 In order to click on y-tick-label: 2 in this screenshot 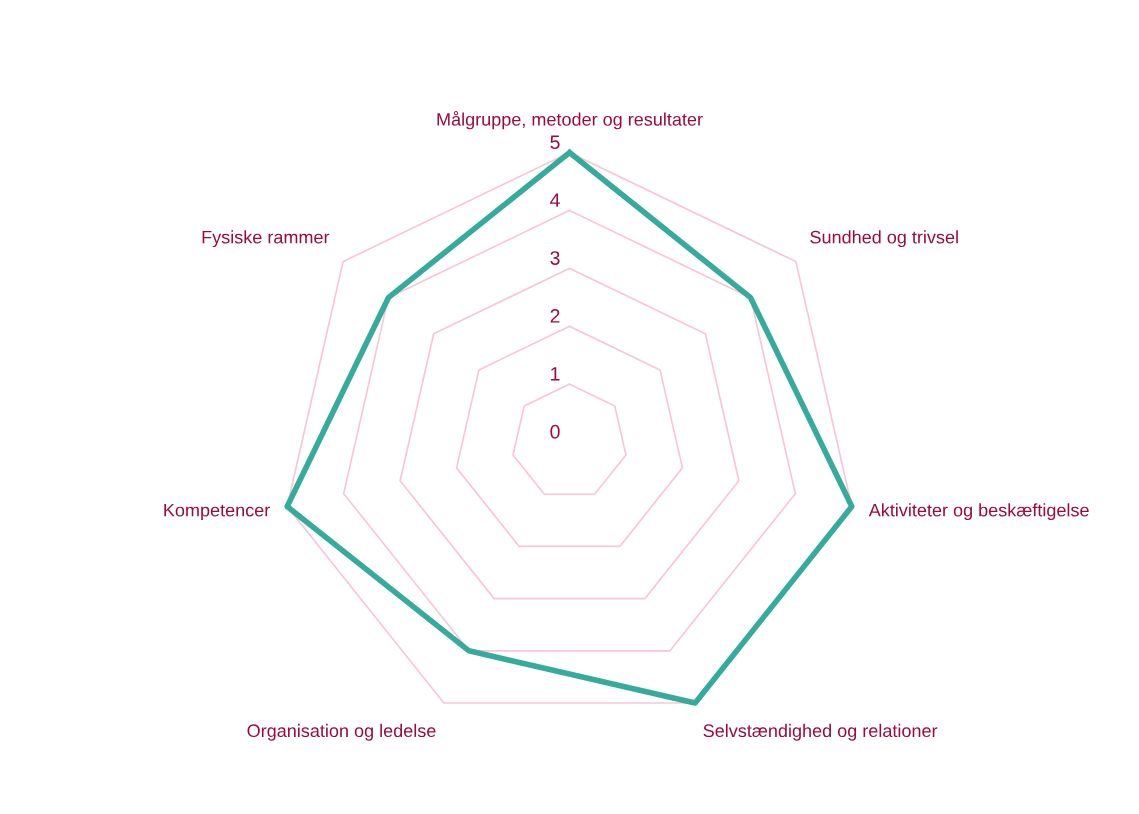, I will do `click(555, 316)`.